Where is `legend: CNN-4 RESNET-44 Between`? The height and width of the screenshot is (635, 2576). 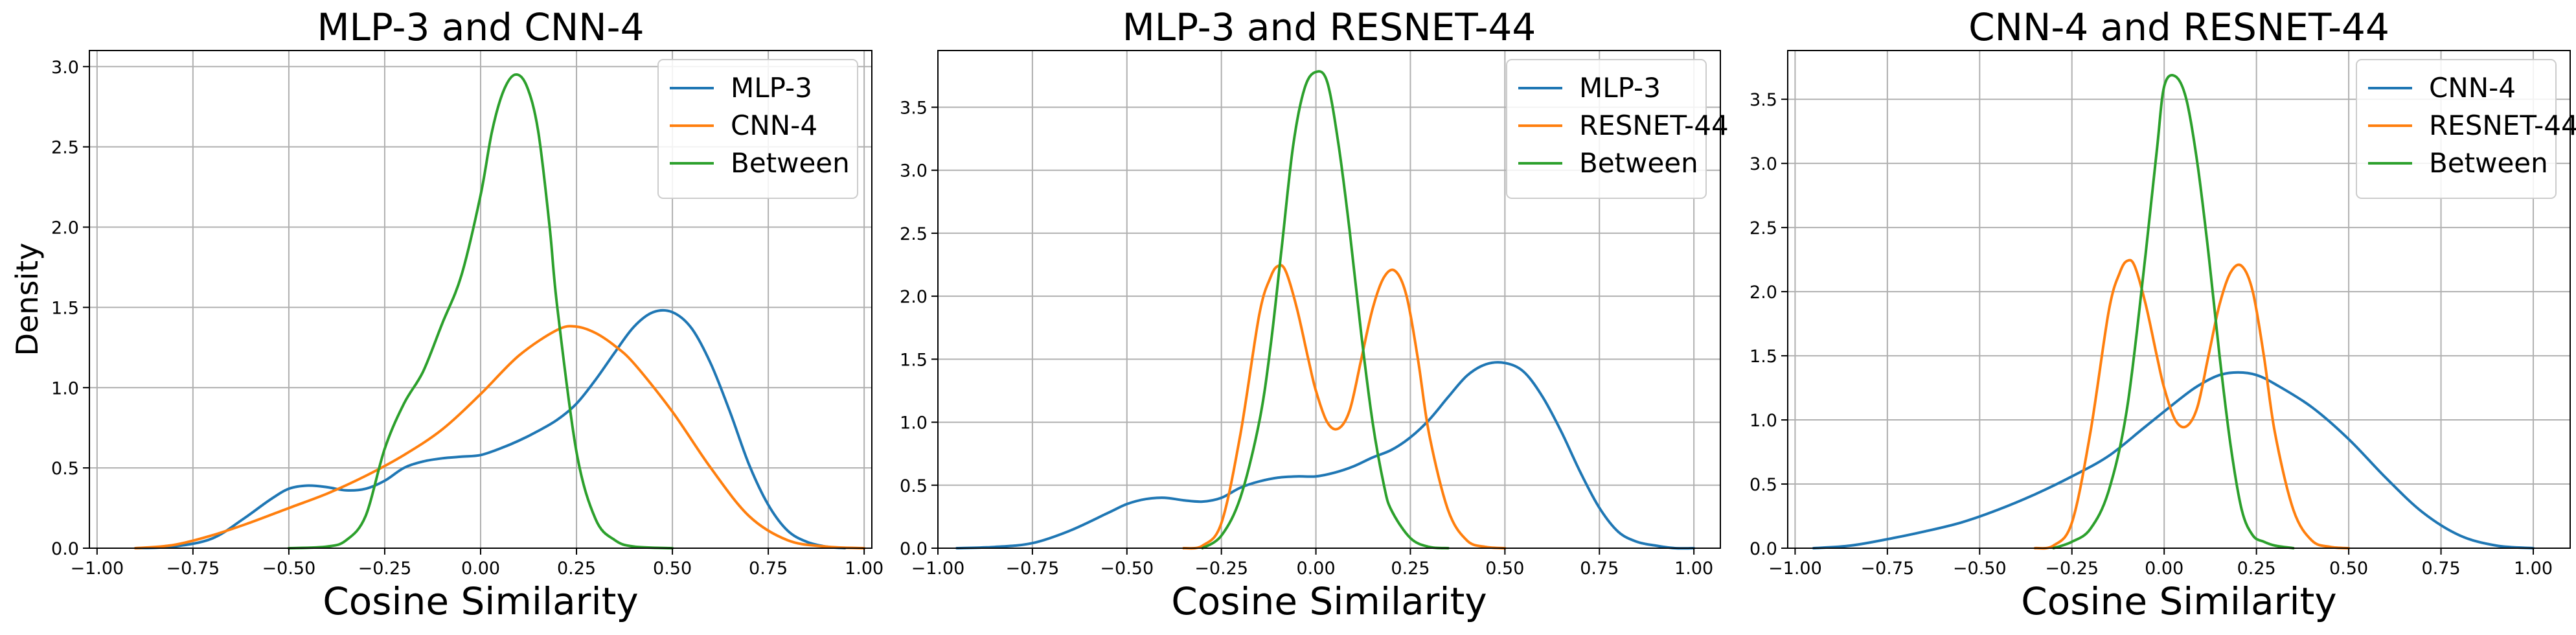
legend: CNN-4 RESNET-44 Between is located at coordinates (2466, 129).